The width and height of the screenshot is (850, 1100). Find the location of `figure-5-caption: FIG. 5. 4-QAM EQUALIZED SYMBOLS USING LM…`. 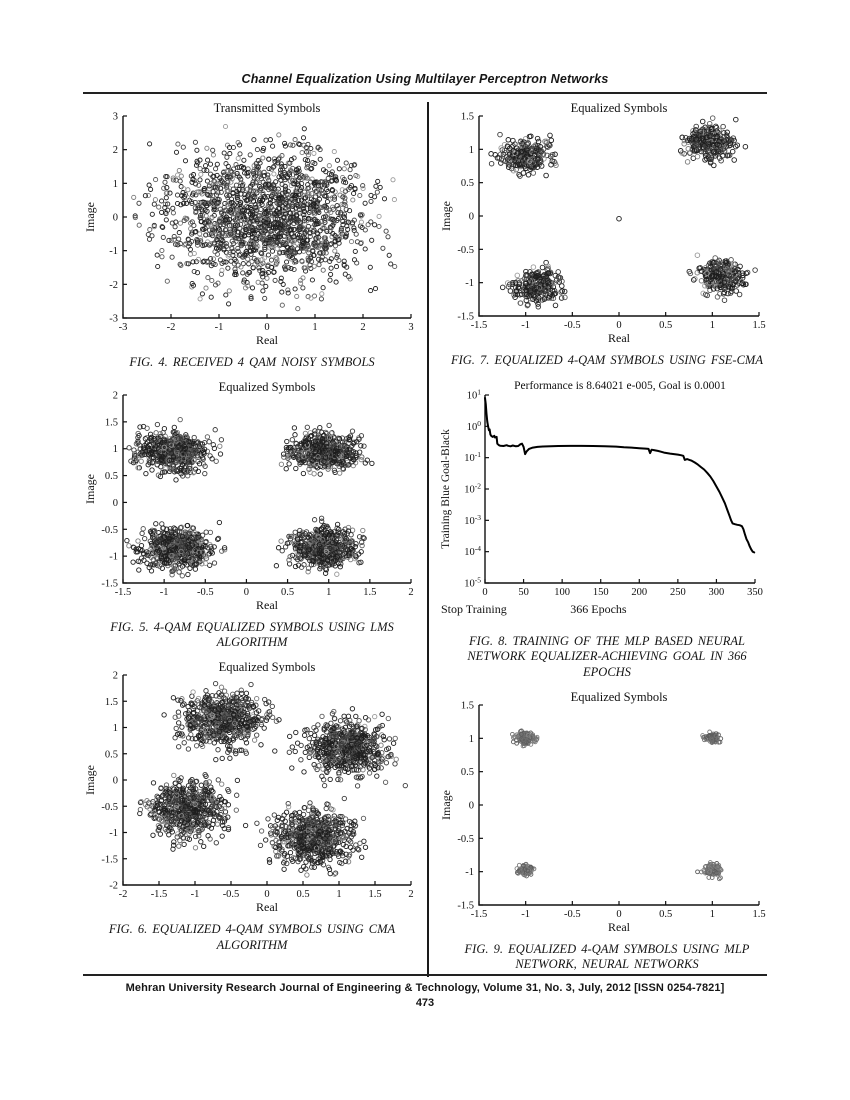

figure-5-caption: FIG. 5. 4-QAM EQUALIZED SYMBOLS USING LM… is located at coordinates (252, 634).